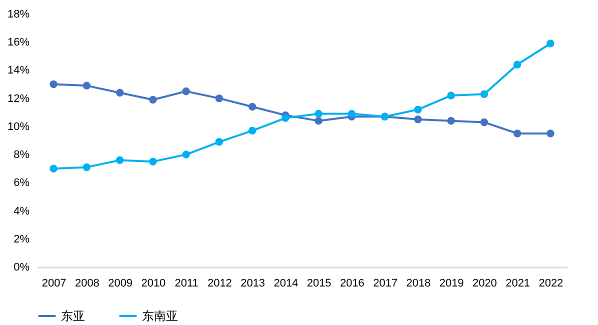 The image size is (598, 325). What do you see at coordinates (73, 316) in the screenshot?
I see `legend-label: 东亚` at bounding box center [73, 316].